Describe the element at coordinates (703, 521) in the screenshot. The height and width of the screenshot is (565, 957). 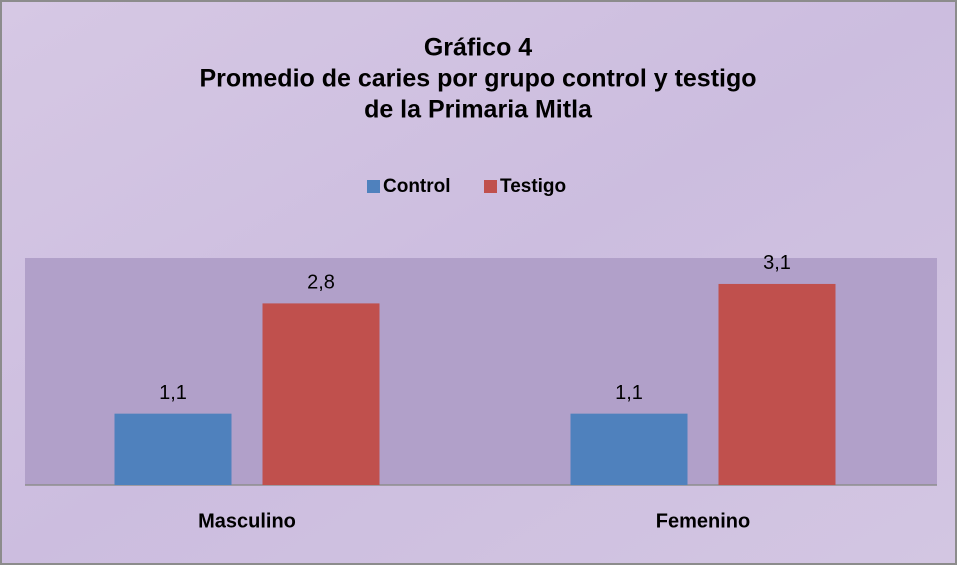
I see `x-tick-label: Femenino` at that location.